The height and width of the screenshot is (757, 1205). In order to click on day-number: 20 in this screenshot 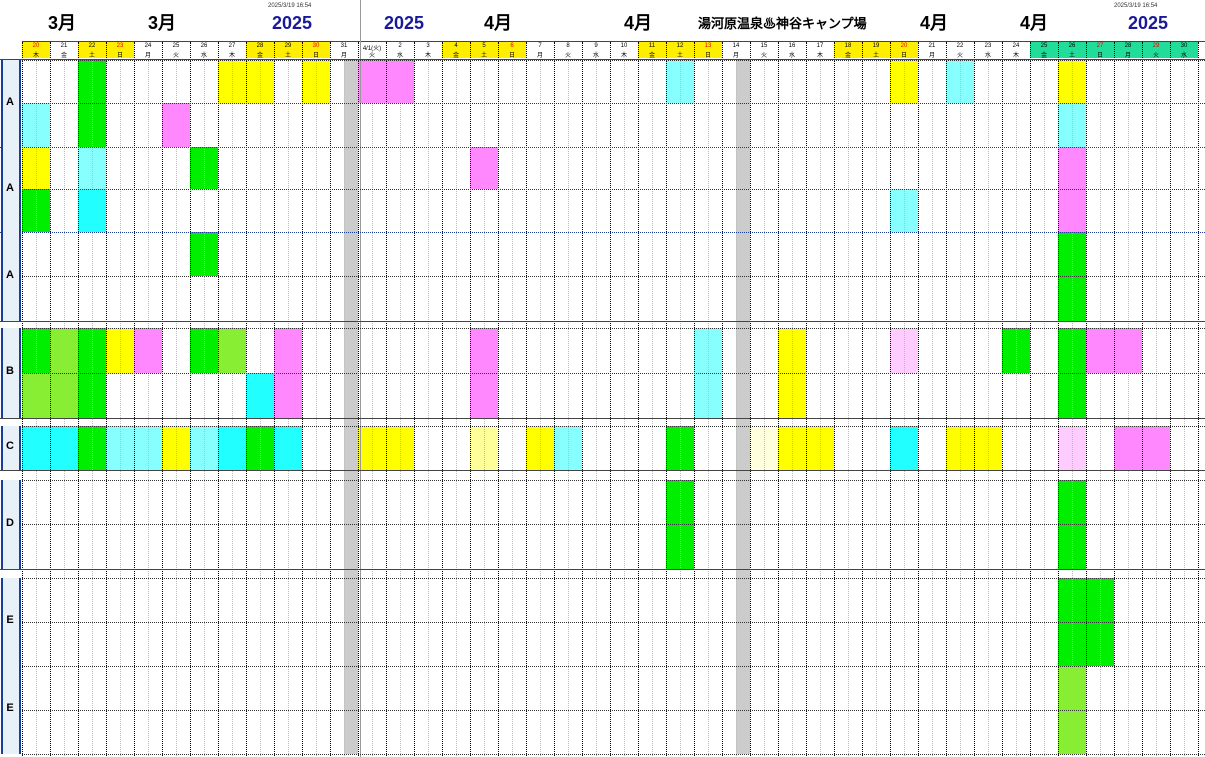, I will do `click(904, 46)`.